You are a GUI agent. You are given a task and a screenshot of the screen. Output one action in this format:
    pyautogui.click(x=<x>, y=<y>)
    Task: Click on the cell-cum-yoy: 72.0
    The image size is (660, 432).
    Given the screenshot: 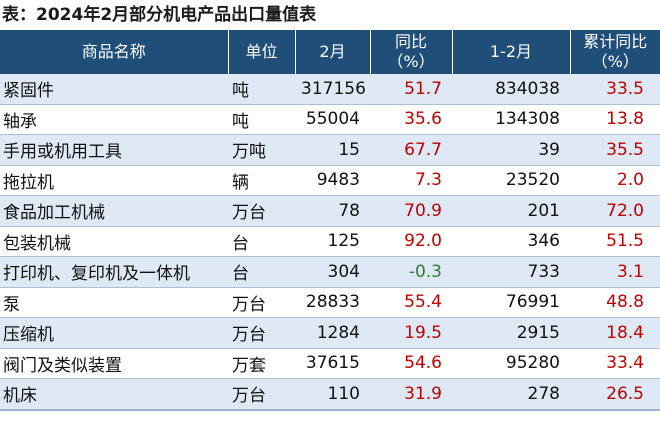 What is the action you would take?
    pyautogui.click(x=615, y=211)
    